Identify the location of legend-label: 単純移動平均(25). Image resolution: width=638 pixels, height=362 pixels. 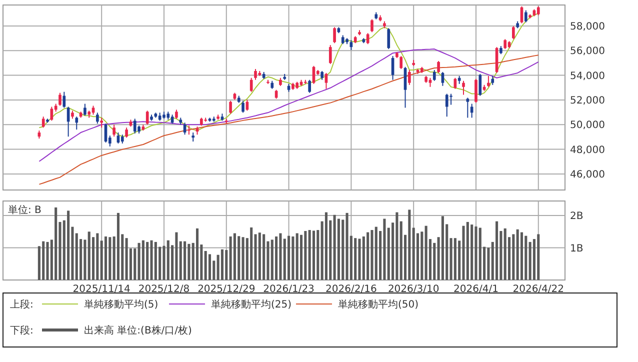
(251, 304).